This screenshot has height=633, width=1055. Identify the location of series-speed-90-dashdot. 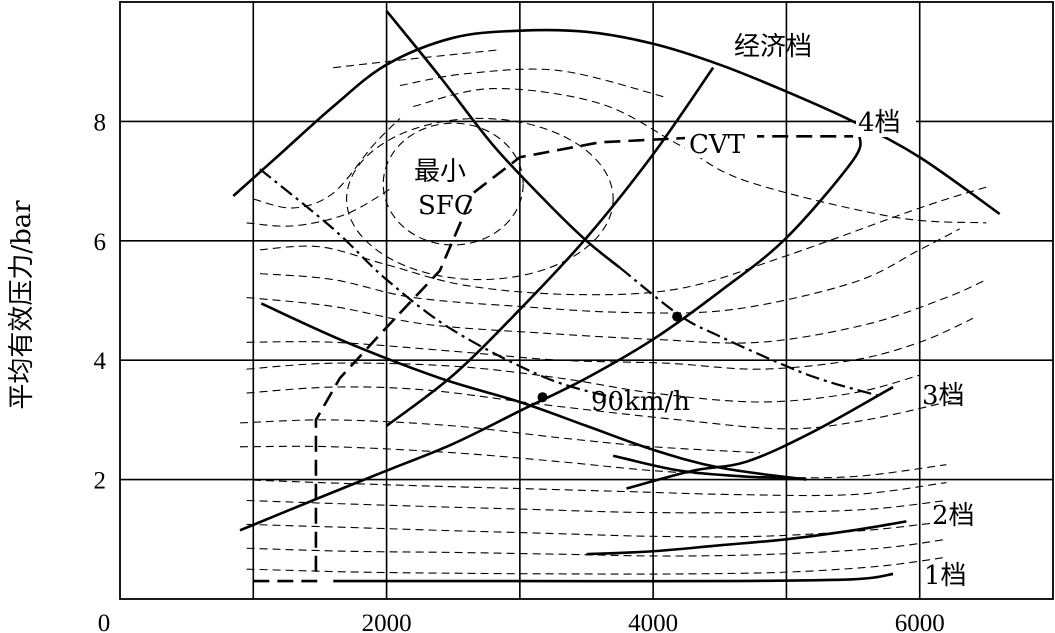
(440, 284).